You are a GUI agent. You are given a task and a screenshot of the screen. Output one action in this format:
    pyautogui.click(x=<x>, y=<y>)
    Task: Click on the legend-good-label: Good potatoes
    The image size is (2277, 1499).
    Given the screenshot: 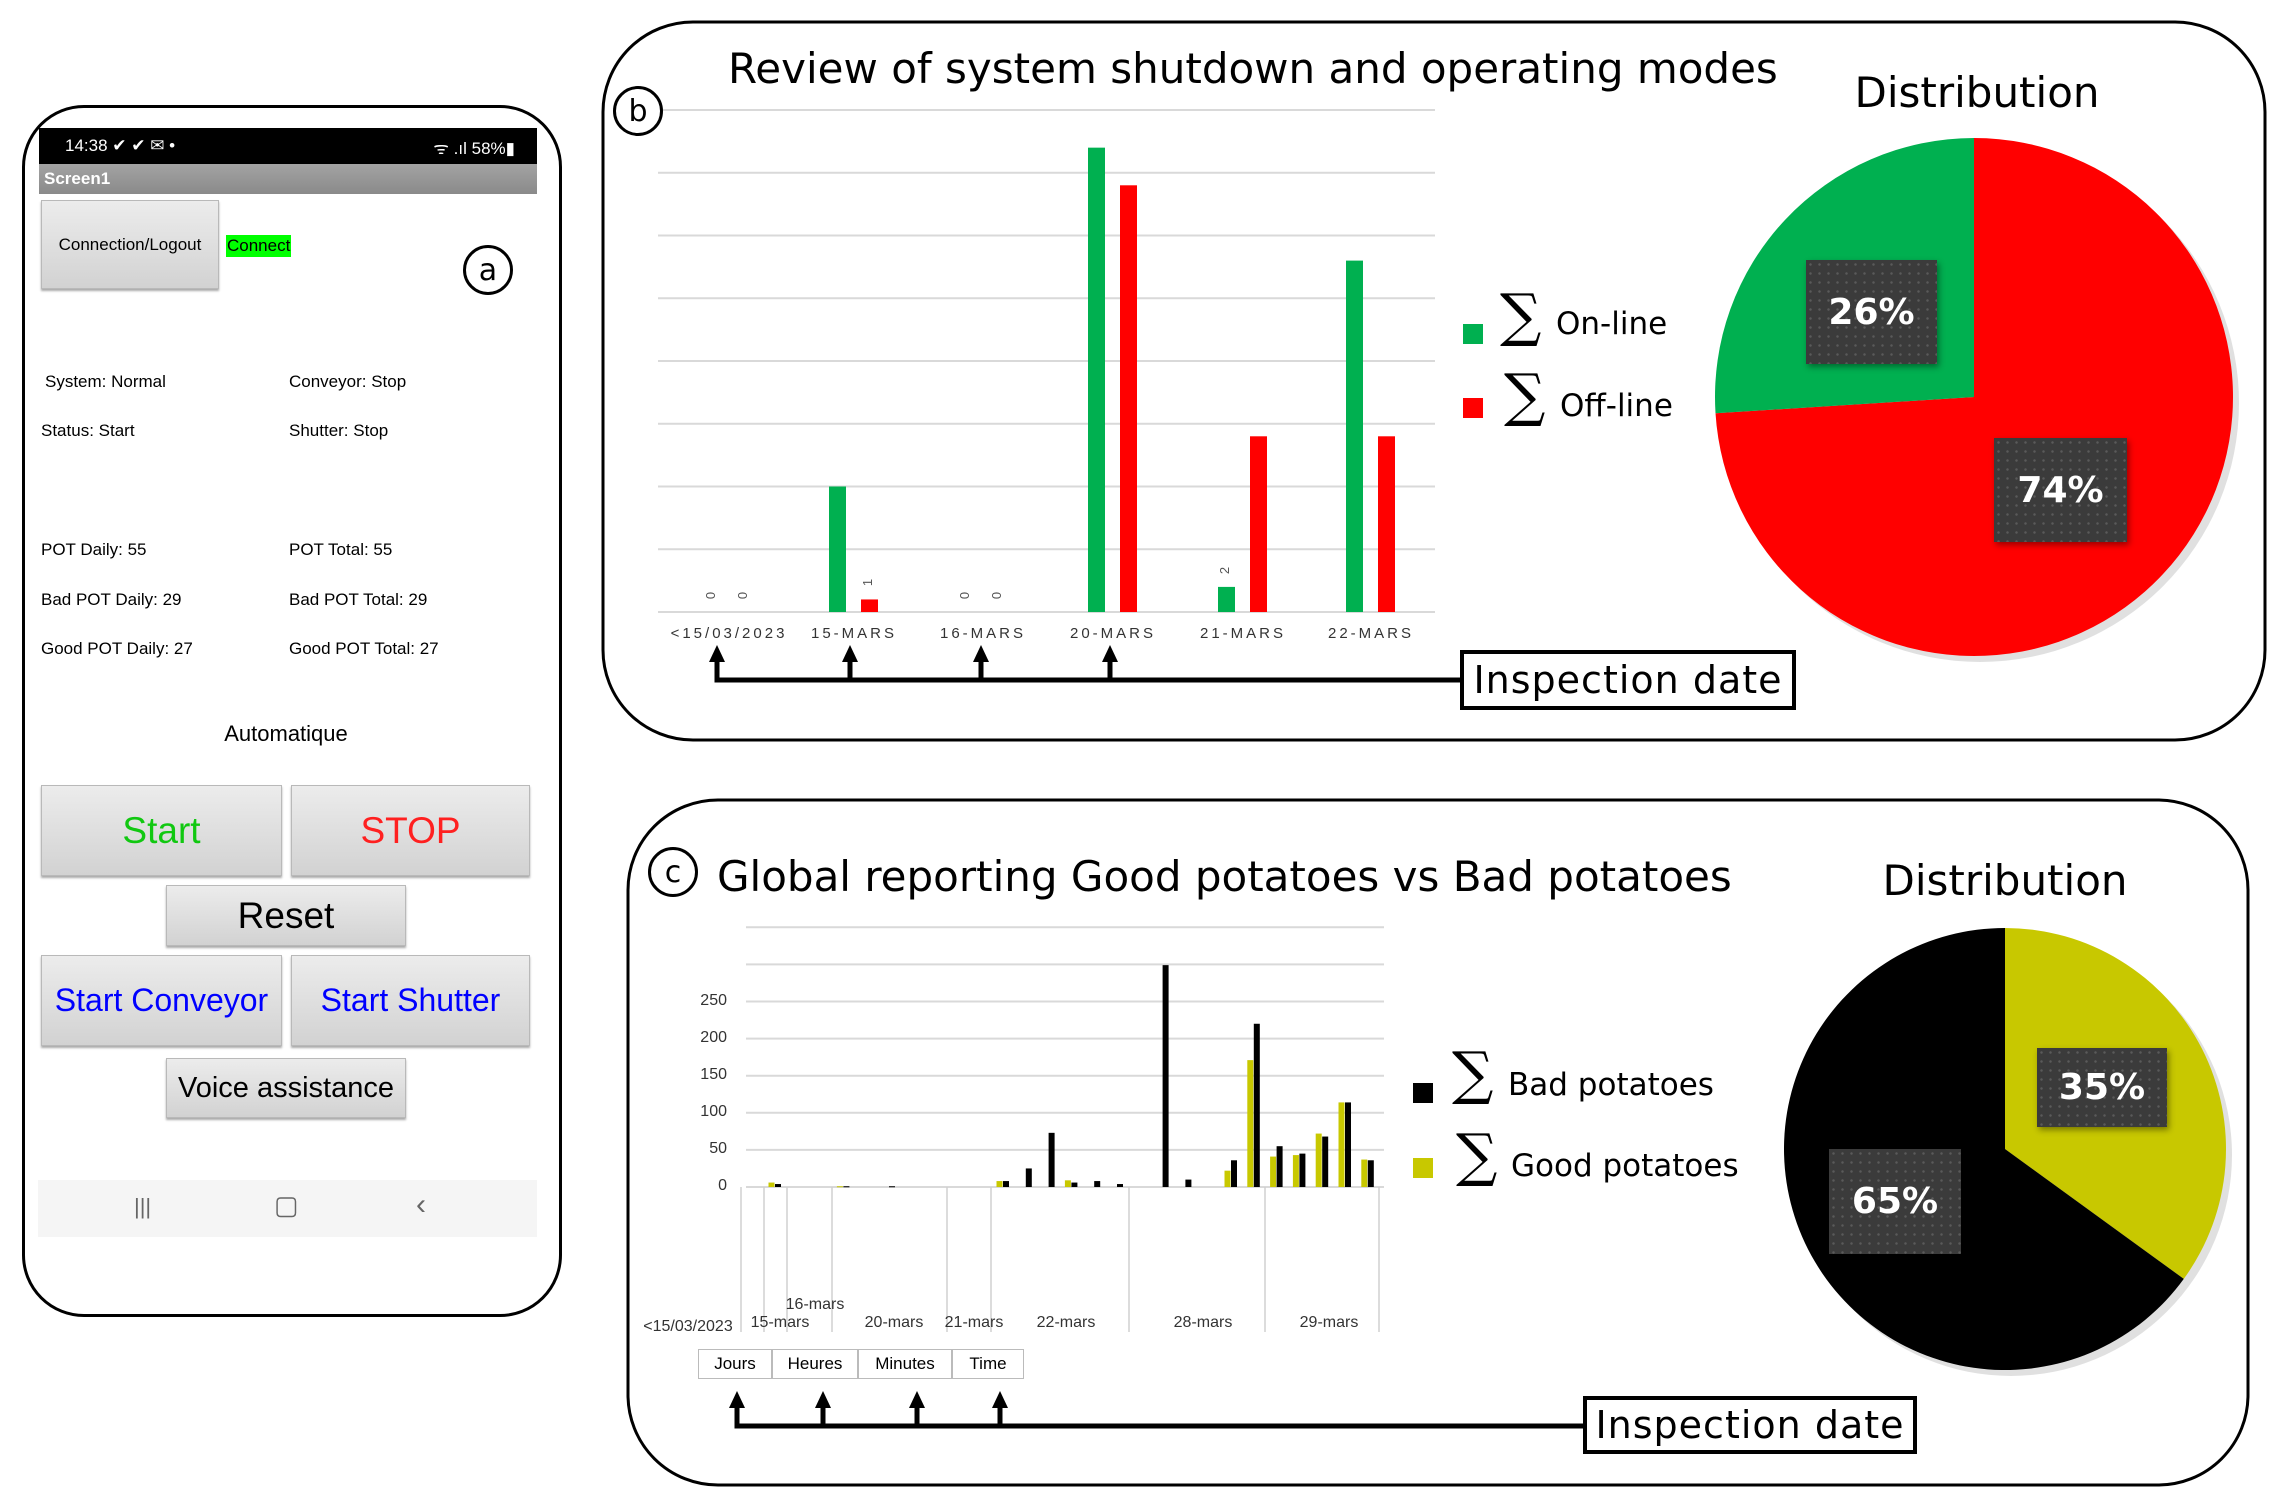 What is the action you would take?
    pyautogui.click(x=1625, y=1166)
    